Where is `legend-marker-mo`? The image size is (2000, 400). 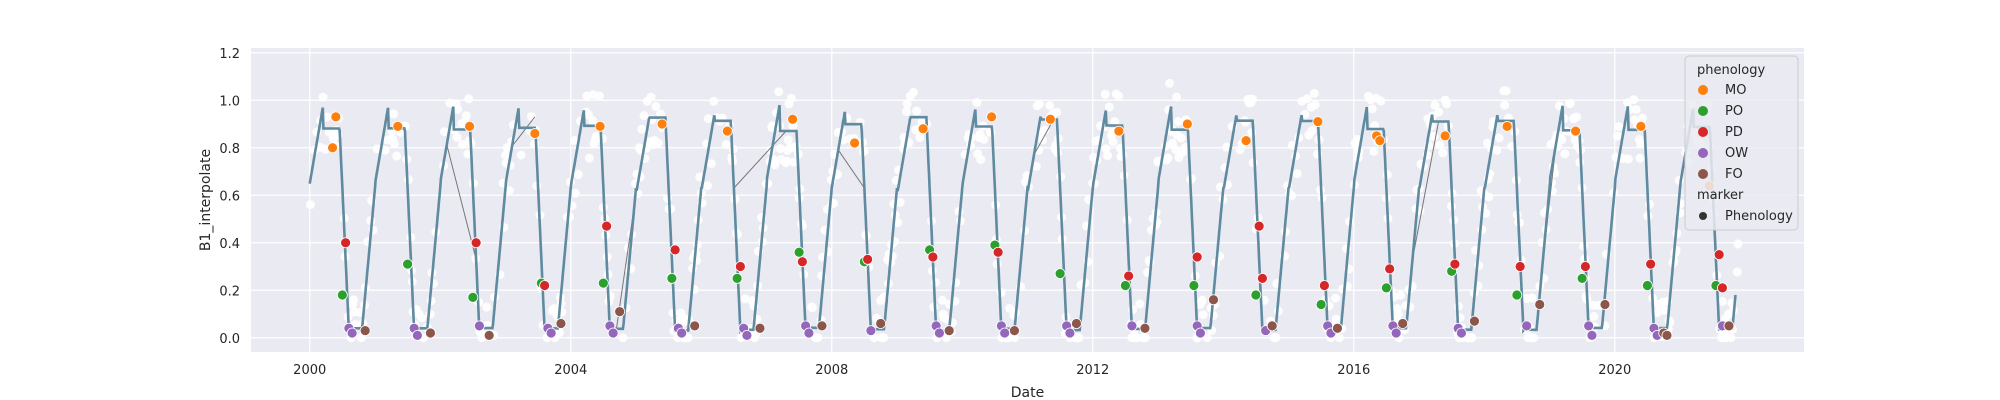 legend-marker-mo is located at coordinates (1703, 90).